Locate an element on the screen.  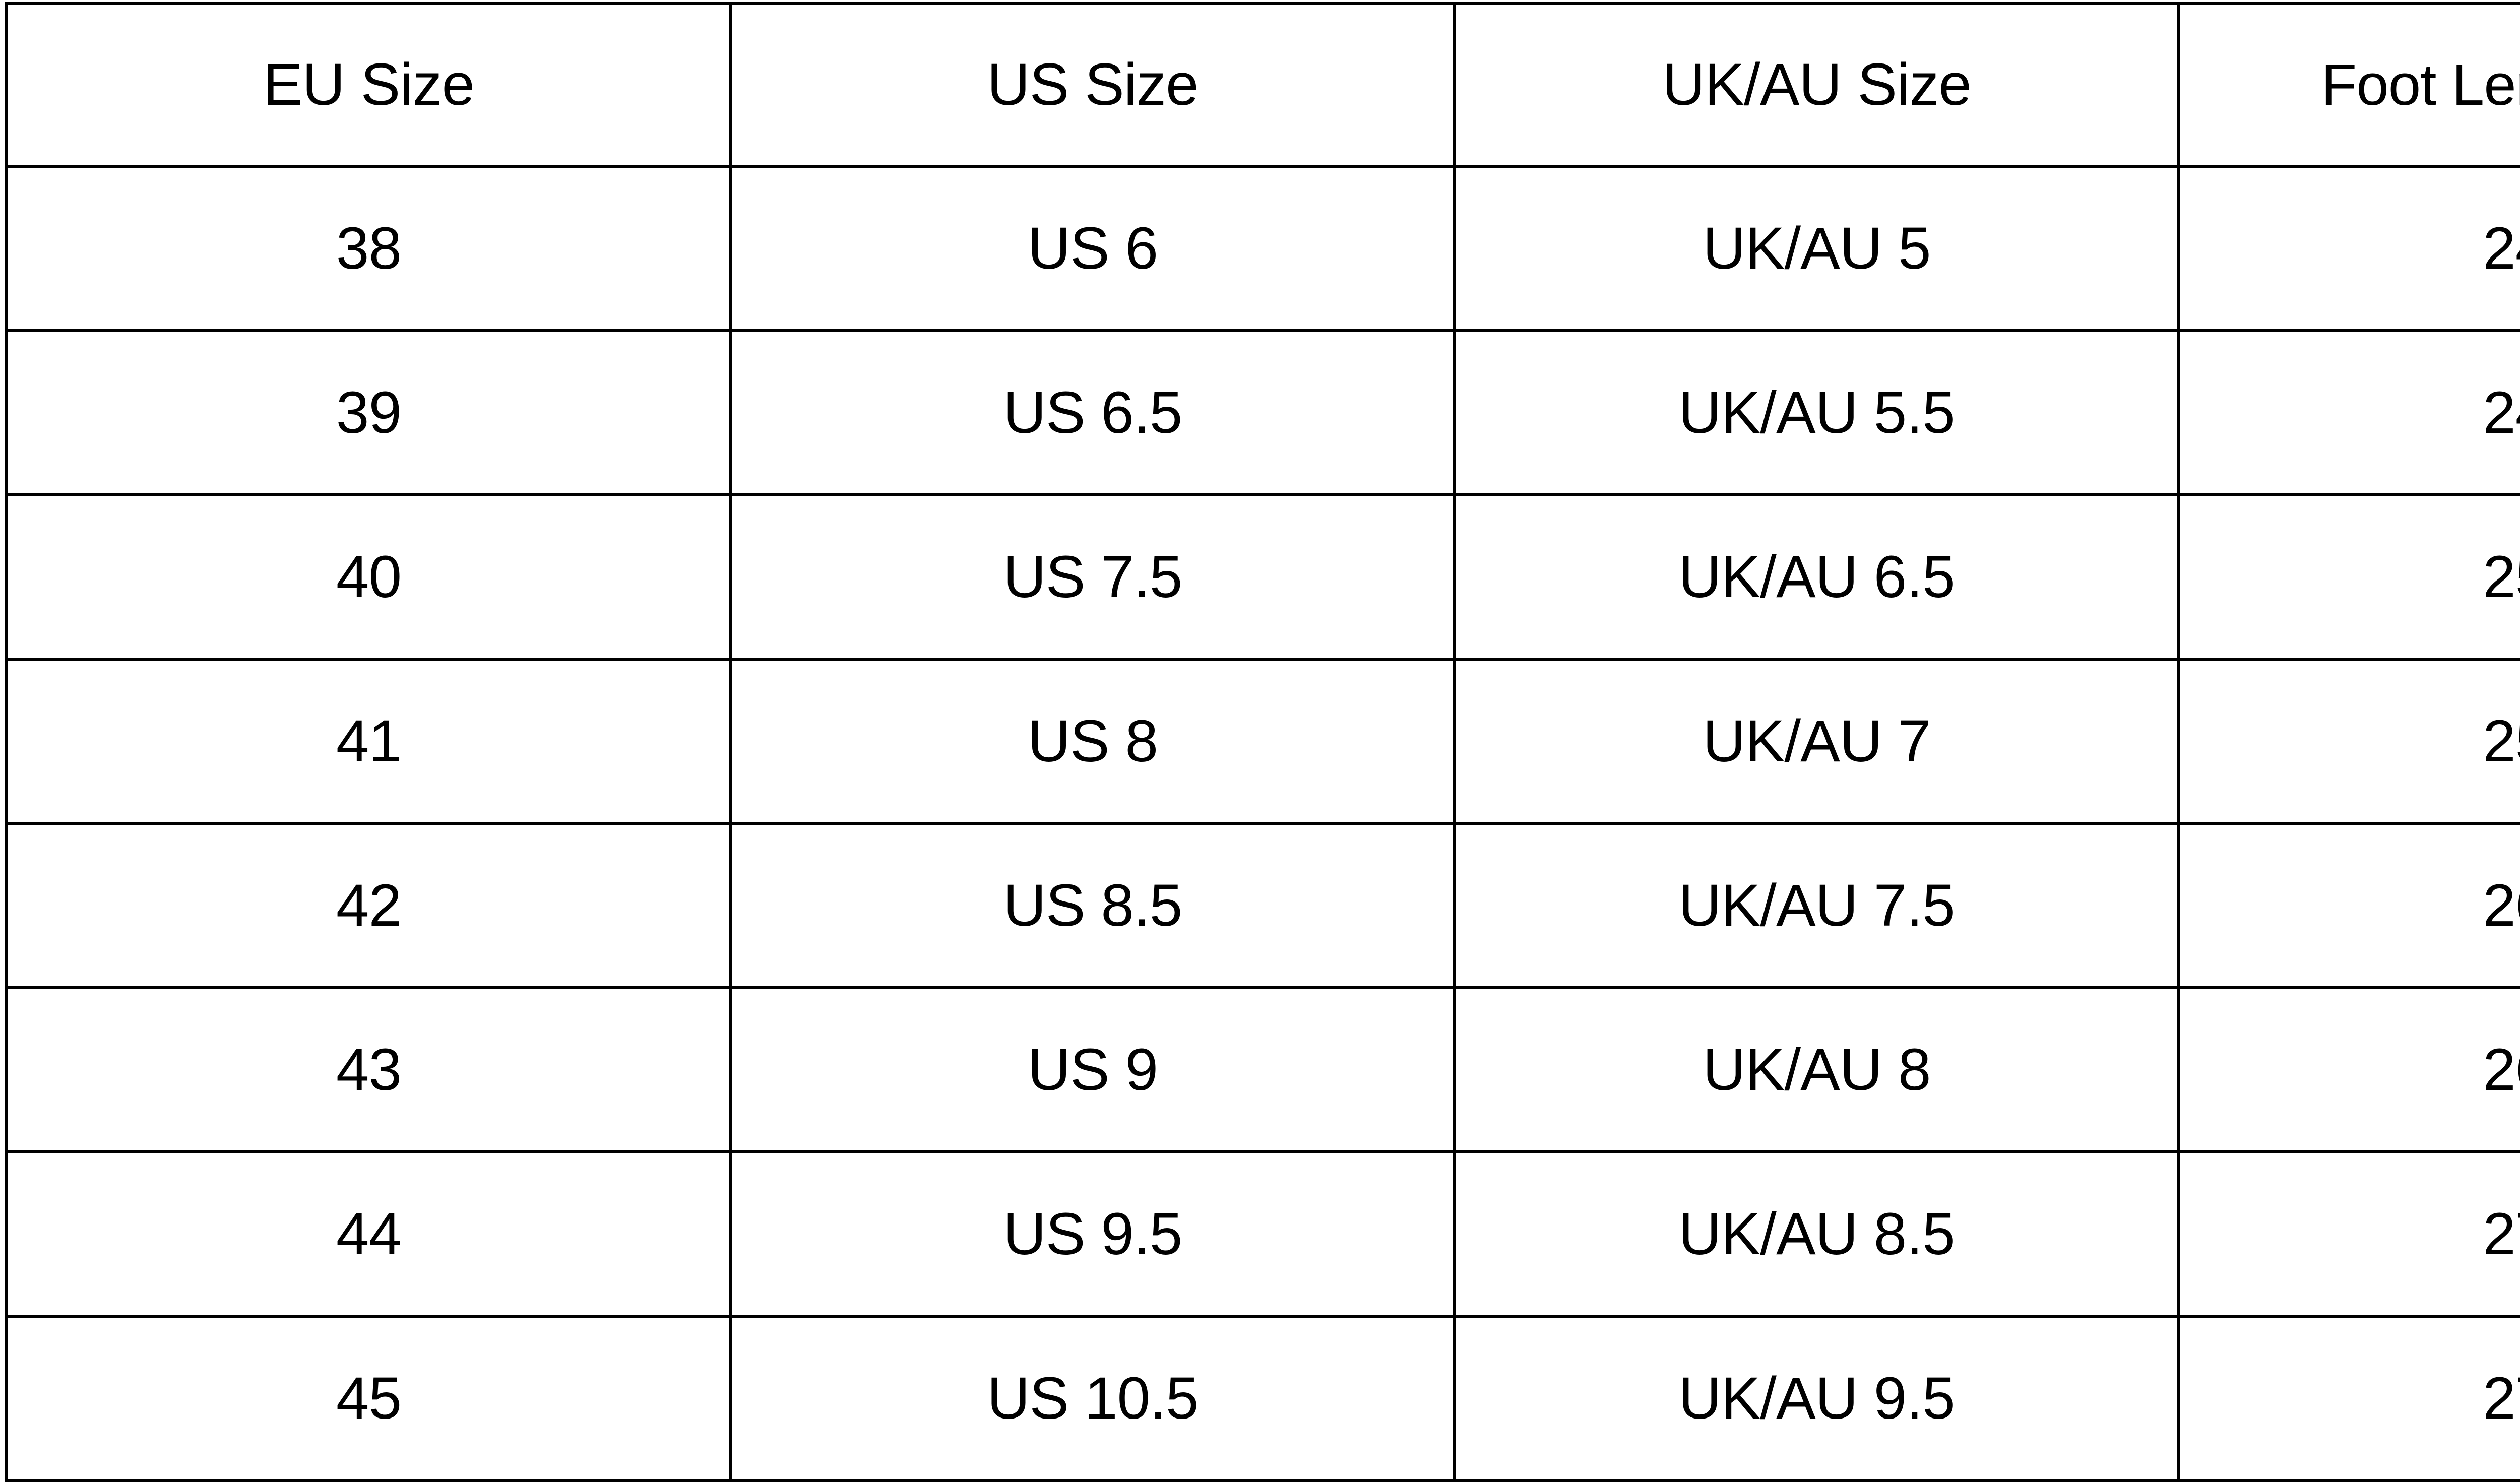
cell-eu: 39 is located at coordinates (368, 412).